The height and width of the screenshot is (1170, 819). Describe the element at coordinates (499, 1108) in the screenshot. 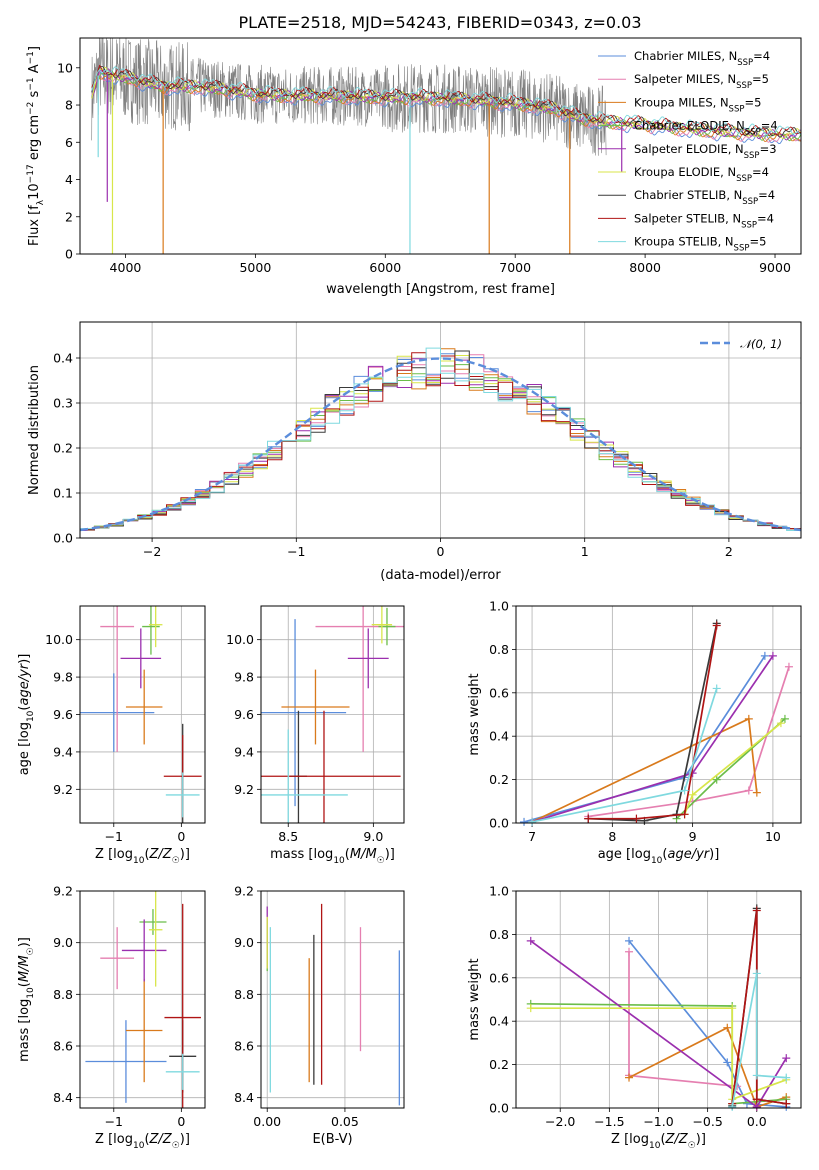

I see `y-tick-label: 0.0` at that location.